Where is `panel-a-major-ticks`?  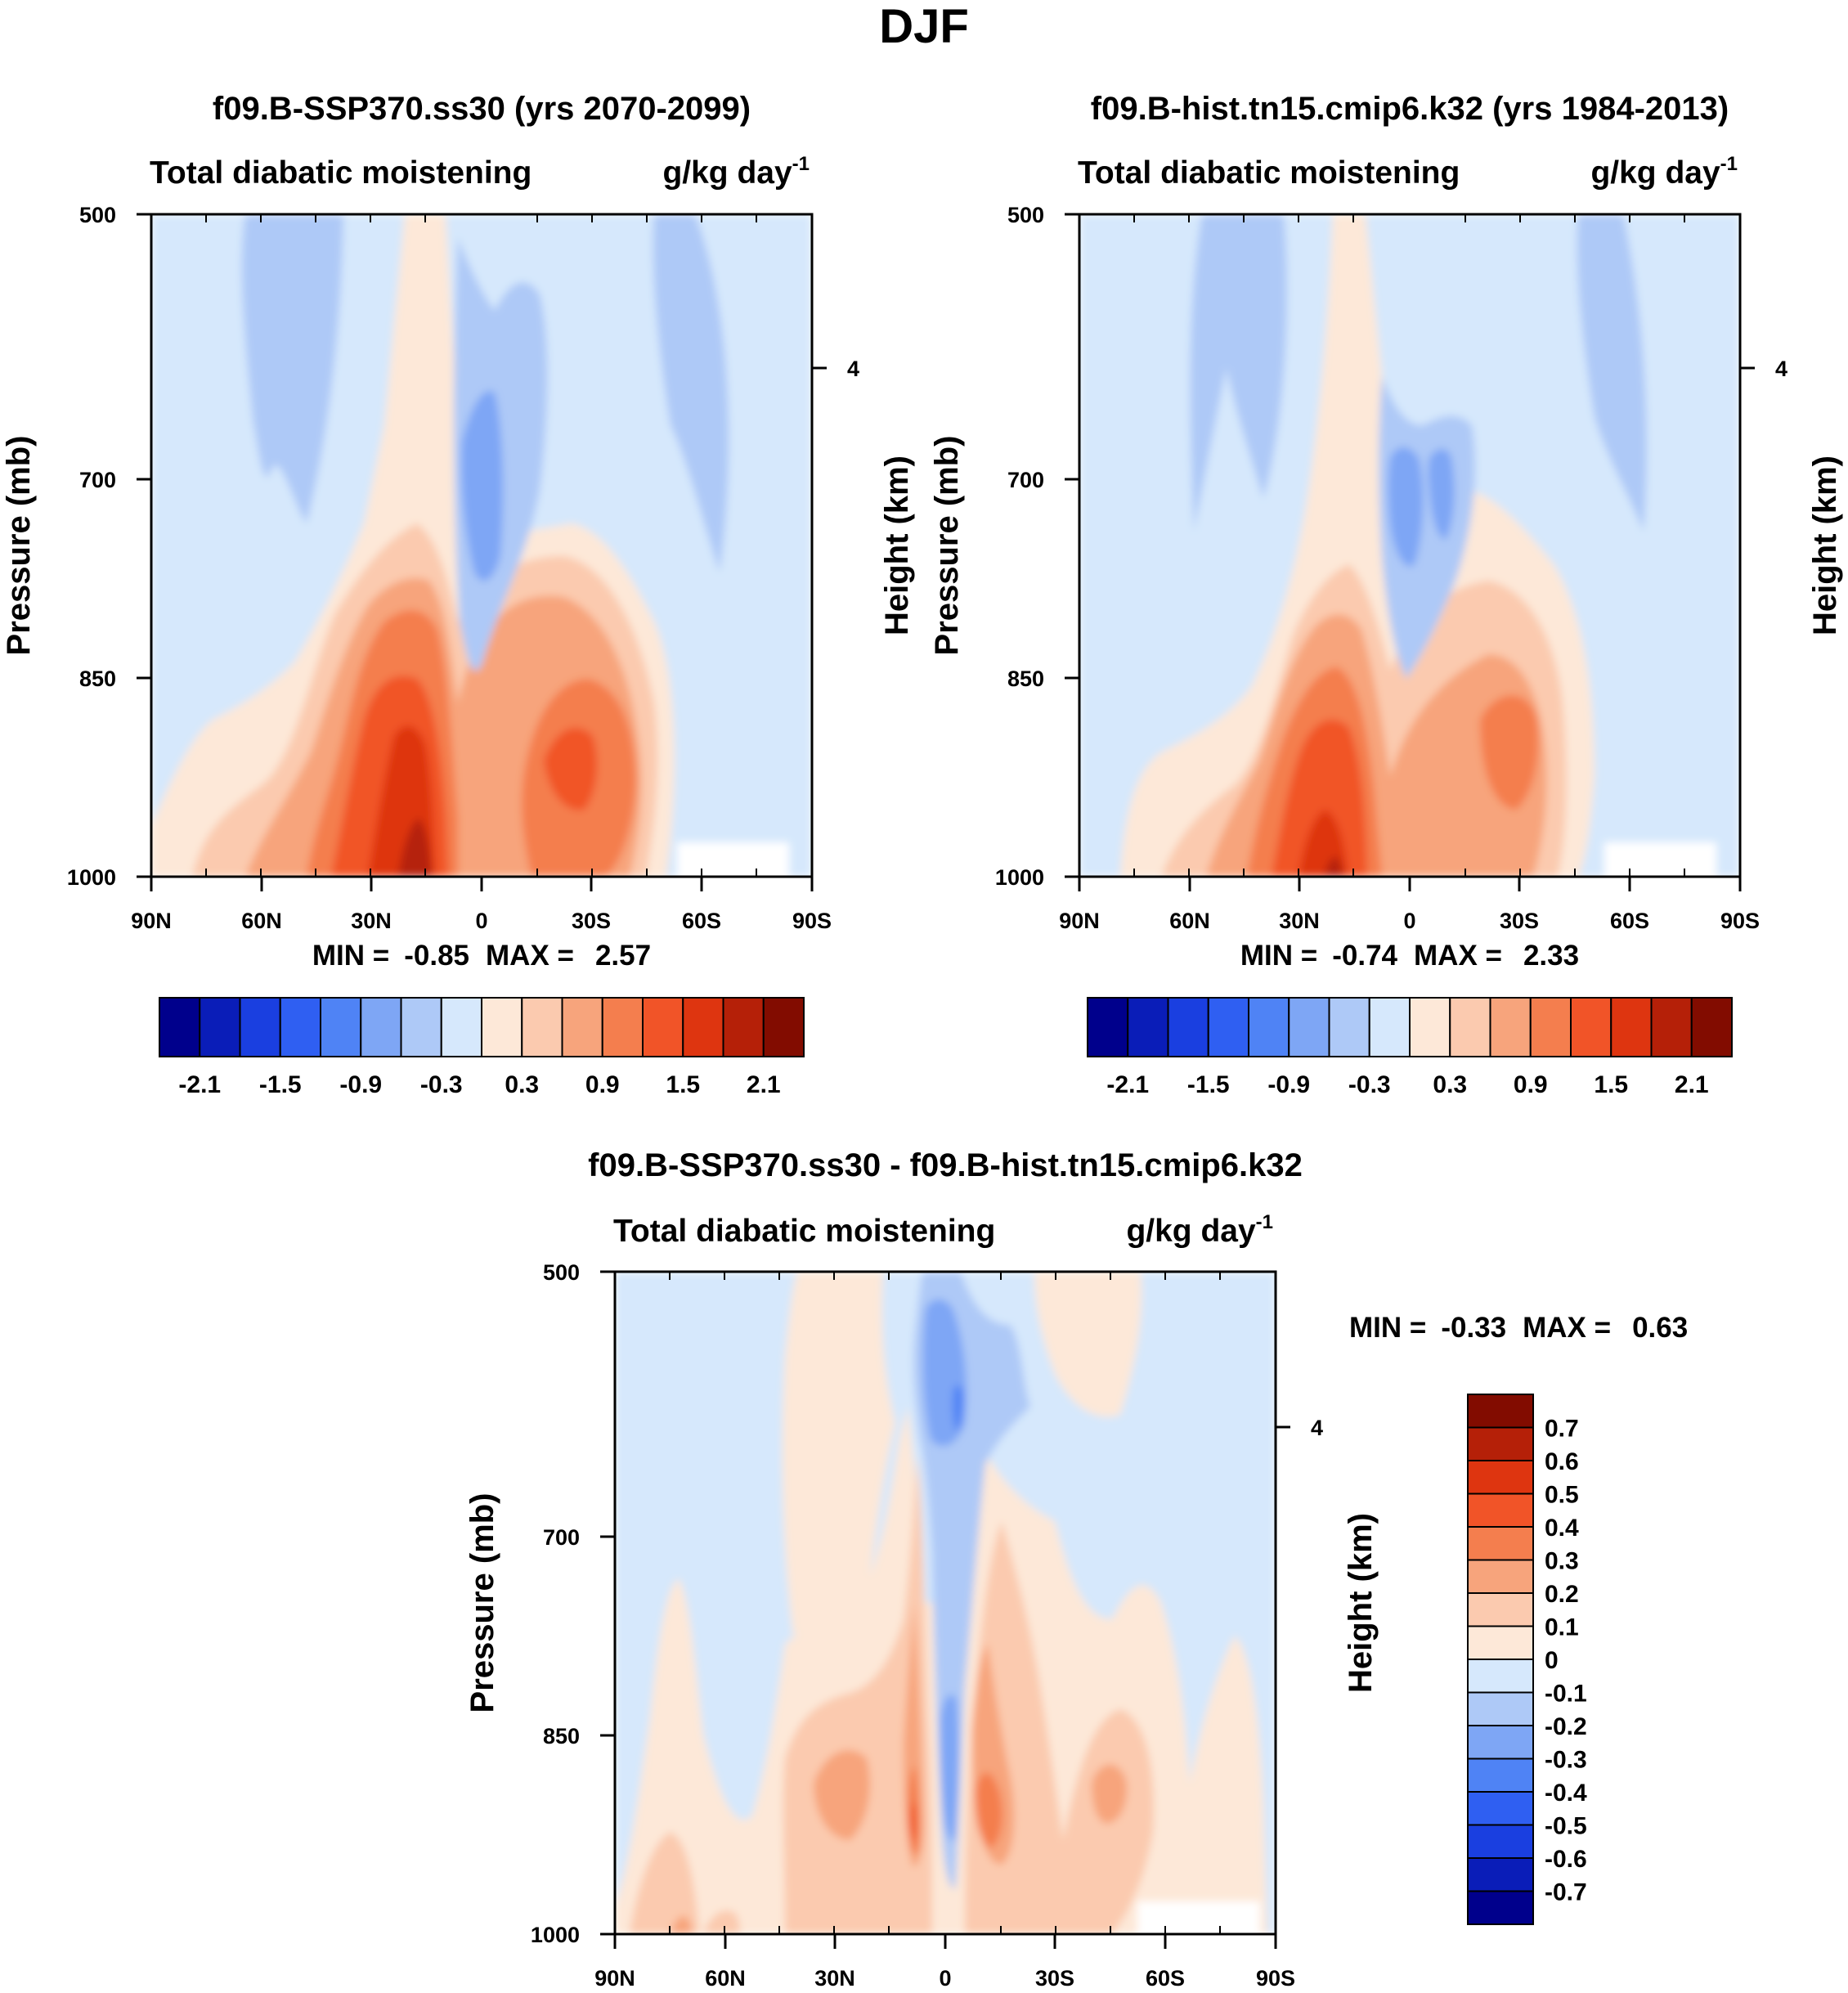 panel-a-major-ticks is located at coordinates (482, 552).